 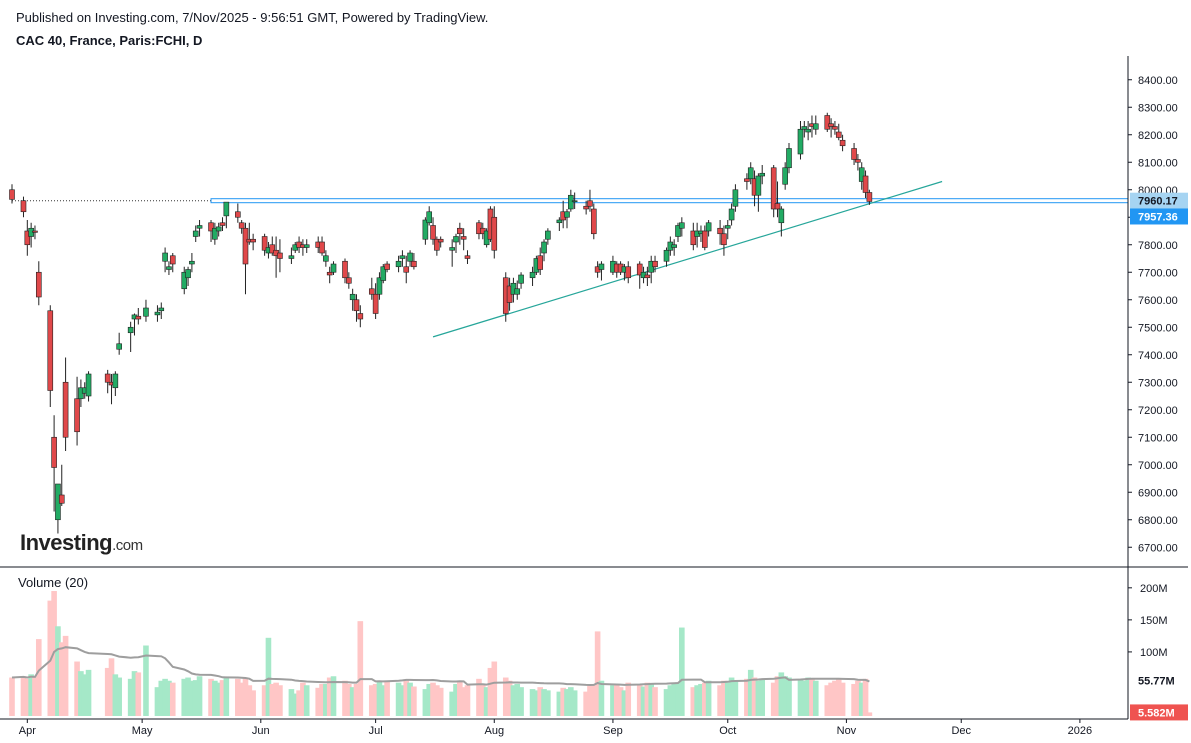 What do you see at coordinates (1154, 653) in the screenshot?
I see `volume-tick-label: 100M` at bounding box center [1154, 653].